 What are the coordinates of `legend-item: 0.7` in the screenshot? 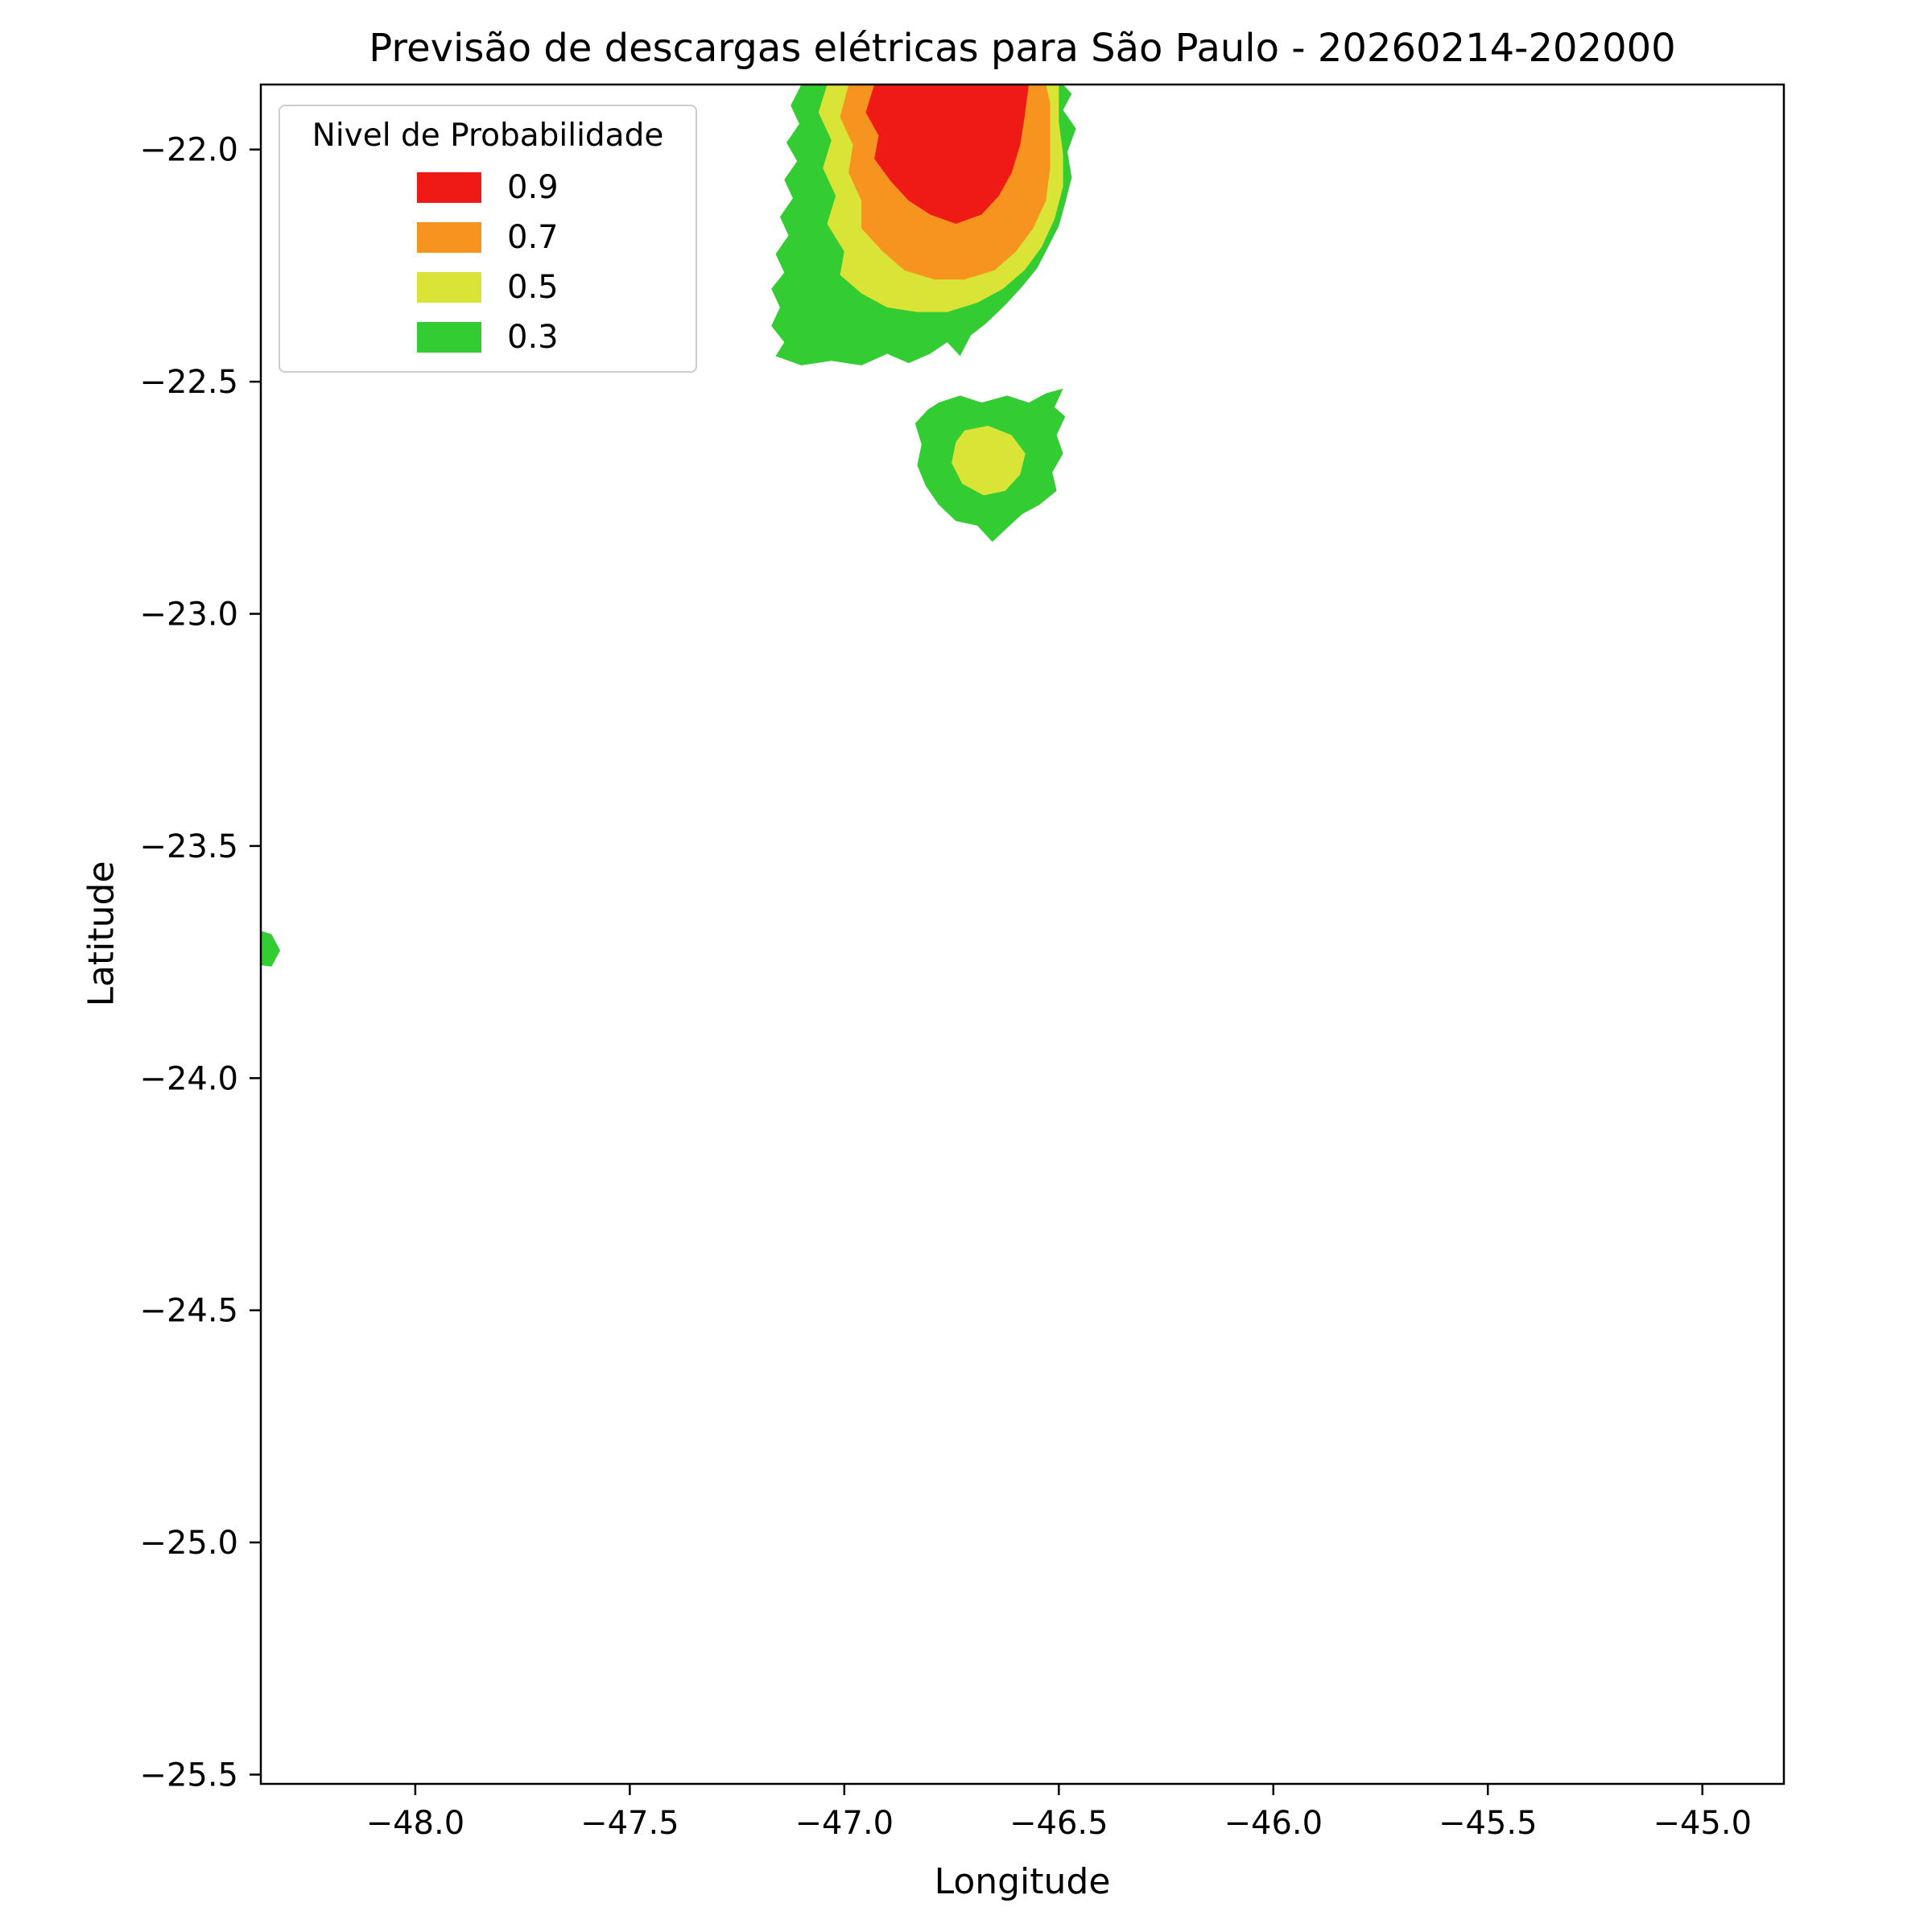 It's located at (548, 237).